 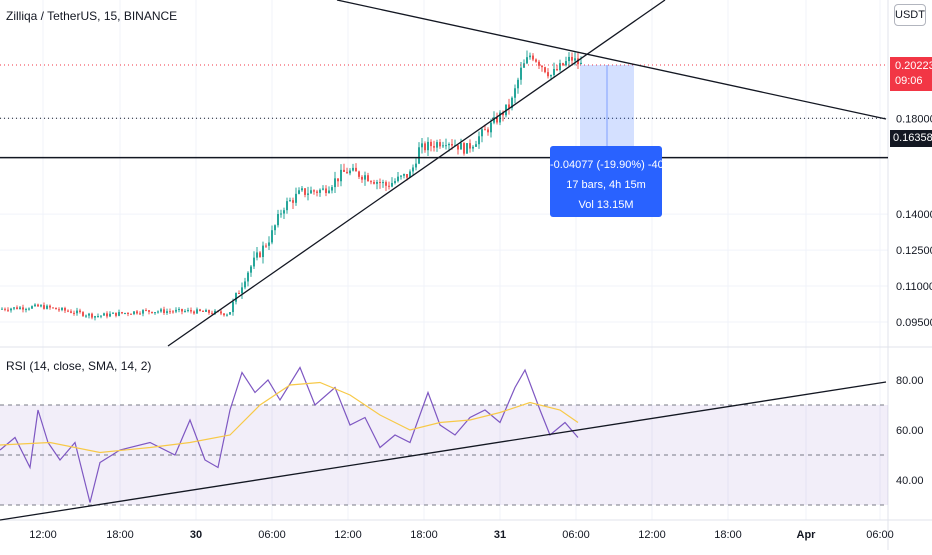 I want to click on time-axis-label: 18:00, so click(x=120, y=535).